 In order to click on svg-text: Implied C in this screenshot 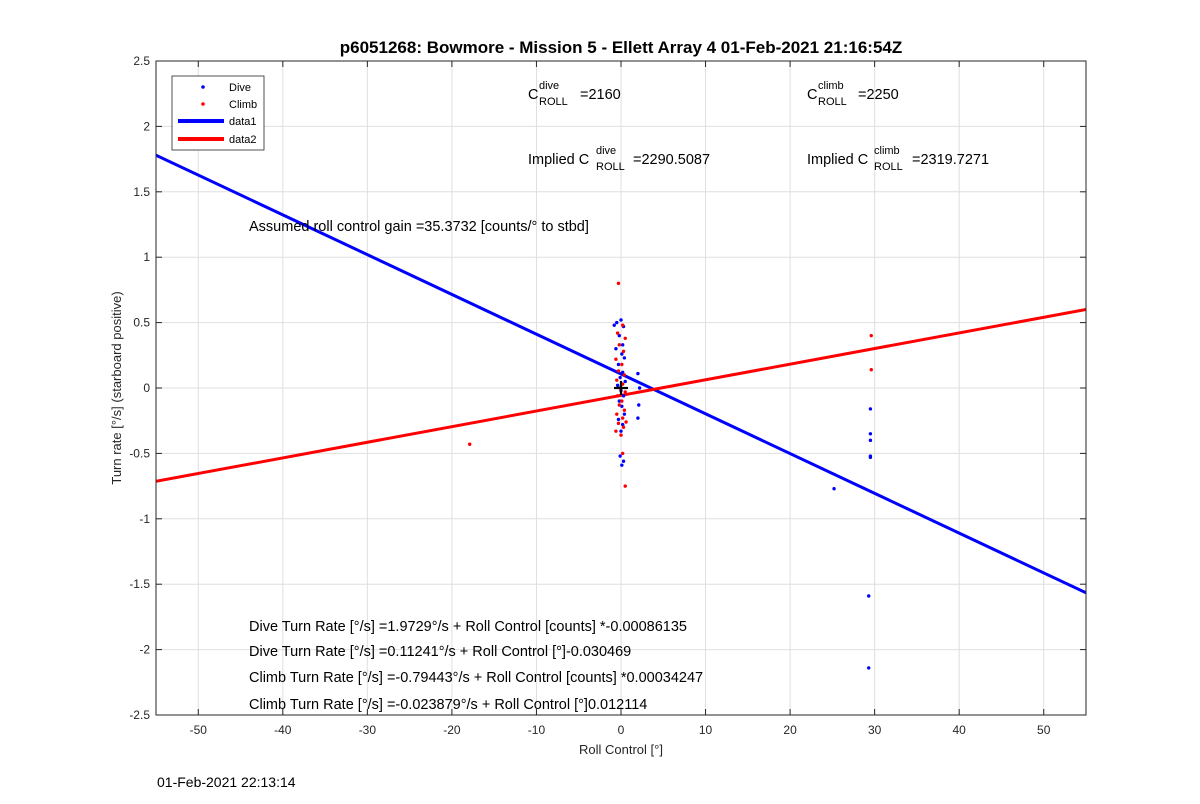, I will do `click(837, 160)`.